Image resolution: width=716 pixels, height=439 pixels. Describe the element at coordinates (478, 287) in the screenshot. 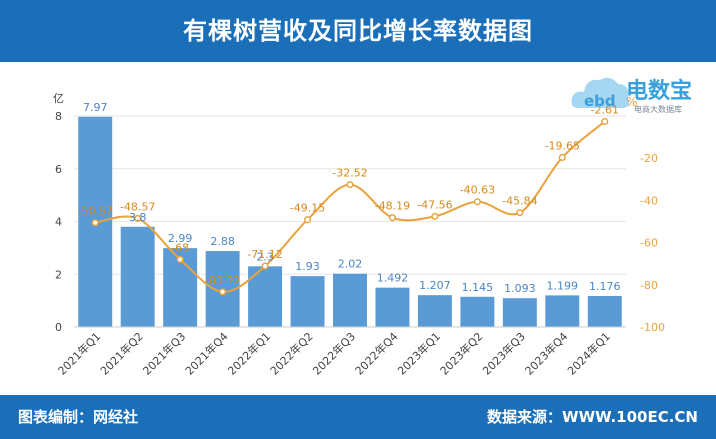

I see `bar-value-label: 1.145` at that location.